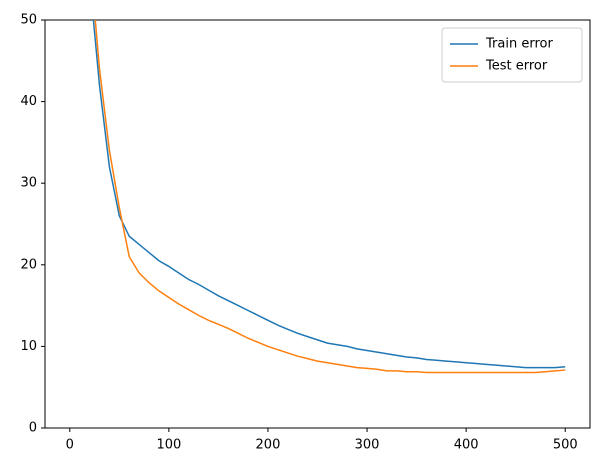  I want to click on x-tick-label: 0, so click(70, 445).